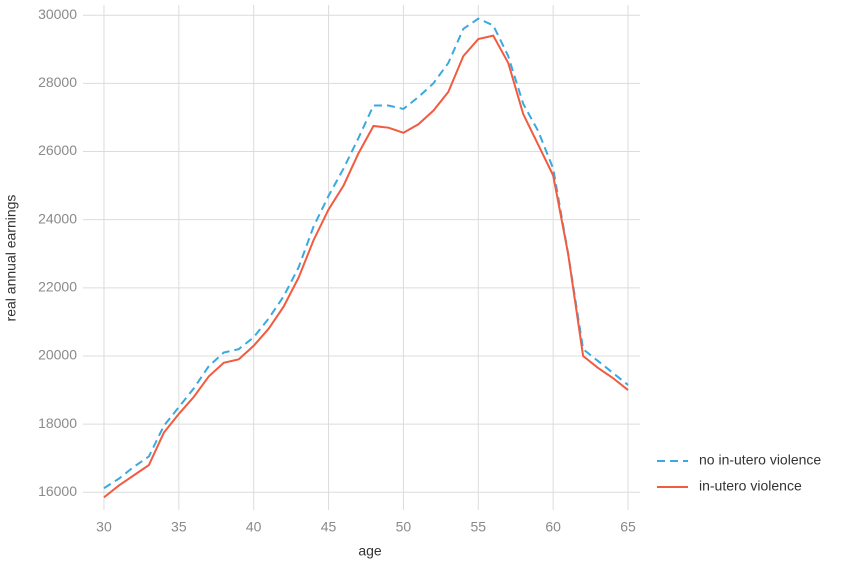 The height and width of the screenshot is (567, 849). I want to click on x-tick-label: 50, so click(404, 527).